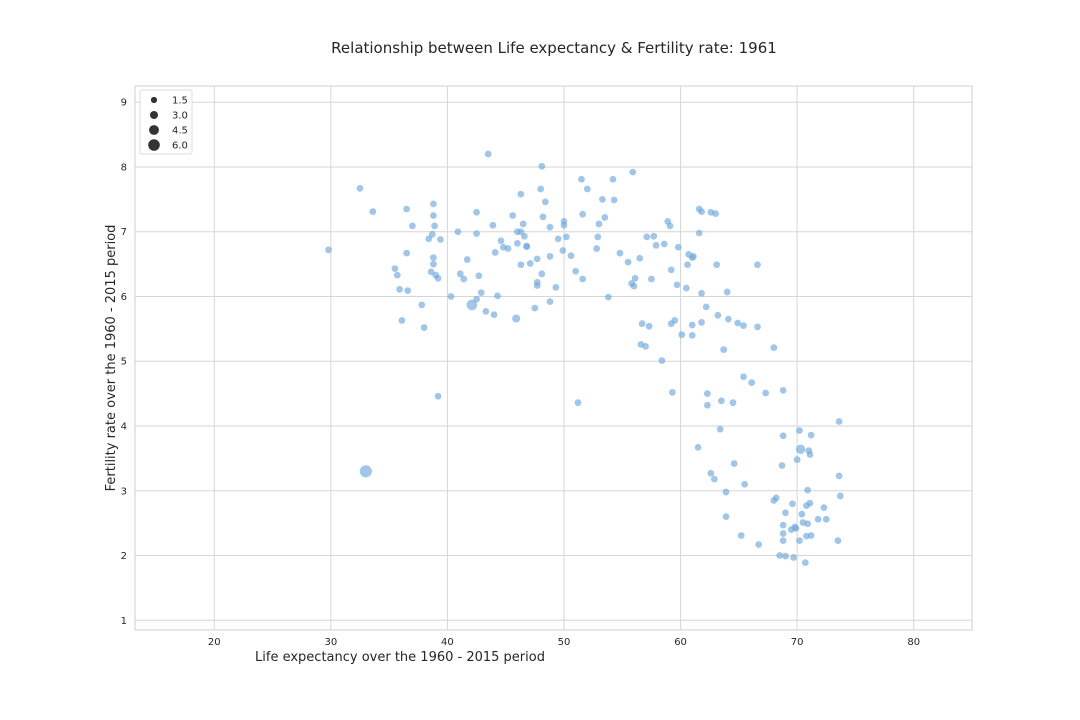 Image resolution: width=1080 pixels, height=720 pixels. Describe the element at coordinates (124, 167) in the screenshot. I see `y-tick-label: 8` at that location.